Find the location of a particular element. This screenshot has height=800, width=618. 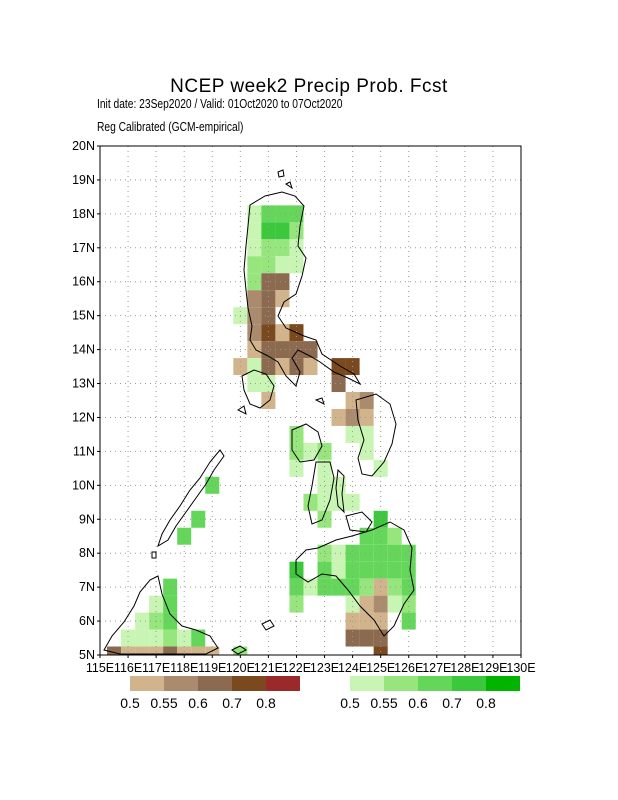

latitude-label: 12N is located at coordinates (83, 417).